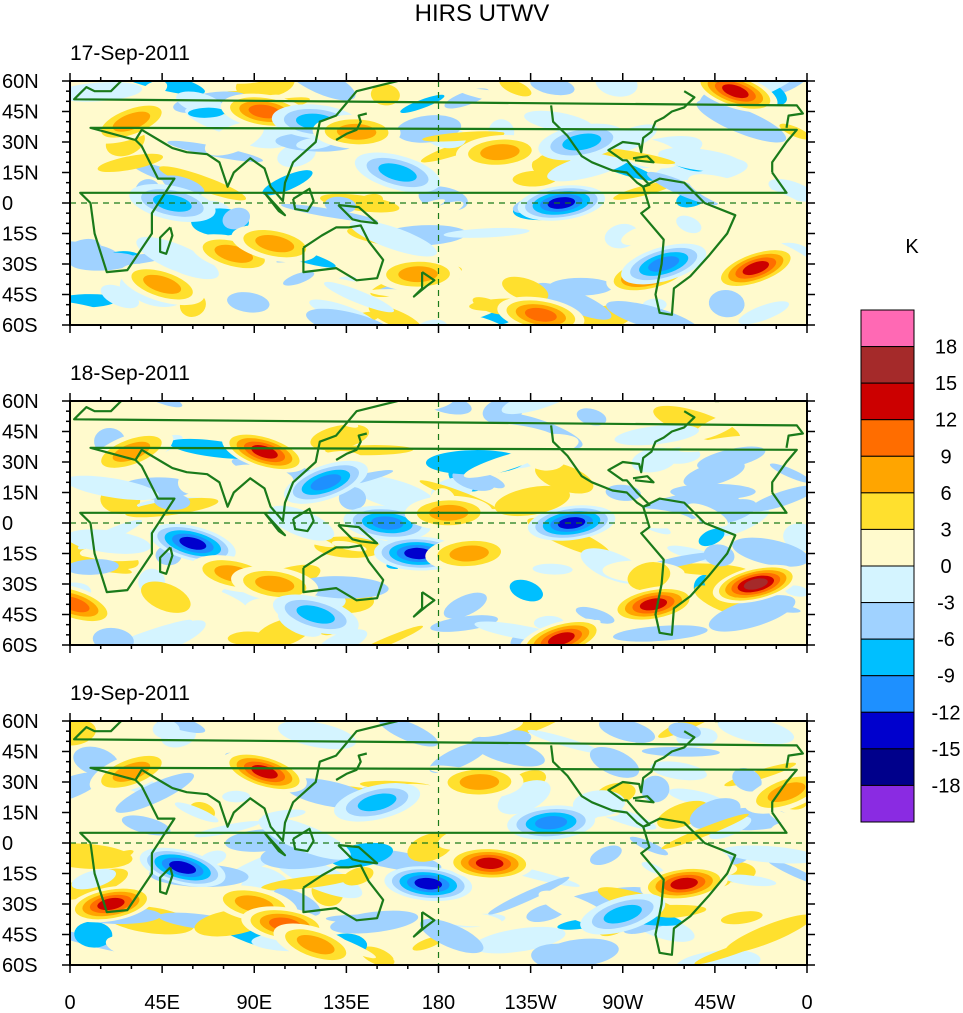 This screenshot has height=1013, width=963. Describe the element at coordinates (162, 1002) in the screenshot. I see `x-tick-label: 45E` at that location.